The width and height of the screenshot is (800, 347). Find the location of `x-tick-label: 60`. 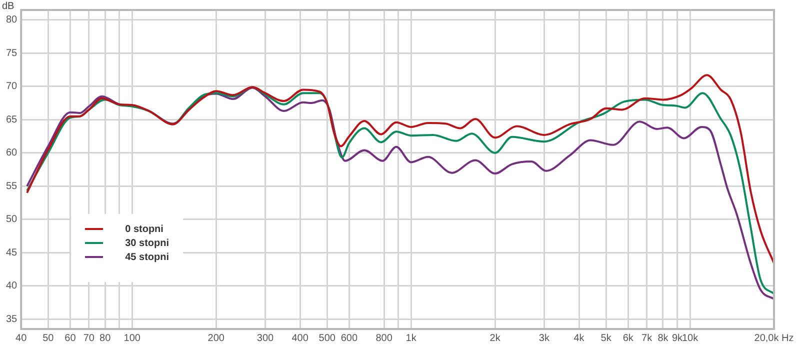

x-tick-label: 60 is located at coordinates (70, 338).